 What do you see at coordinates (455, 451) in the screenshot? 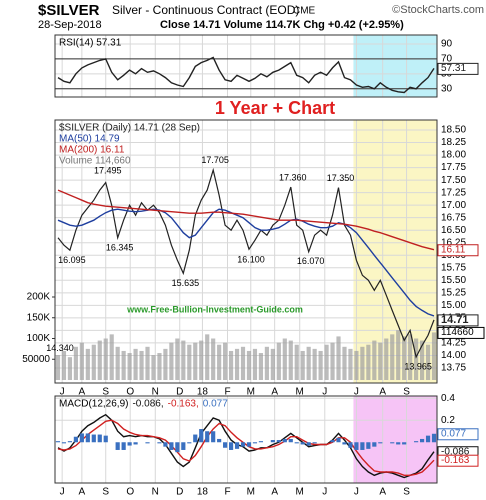
I see `value-box-label: -0.086` at bounding box center [455, 451].